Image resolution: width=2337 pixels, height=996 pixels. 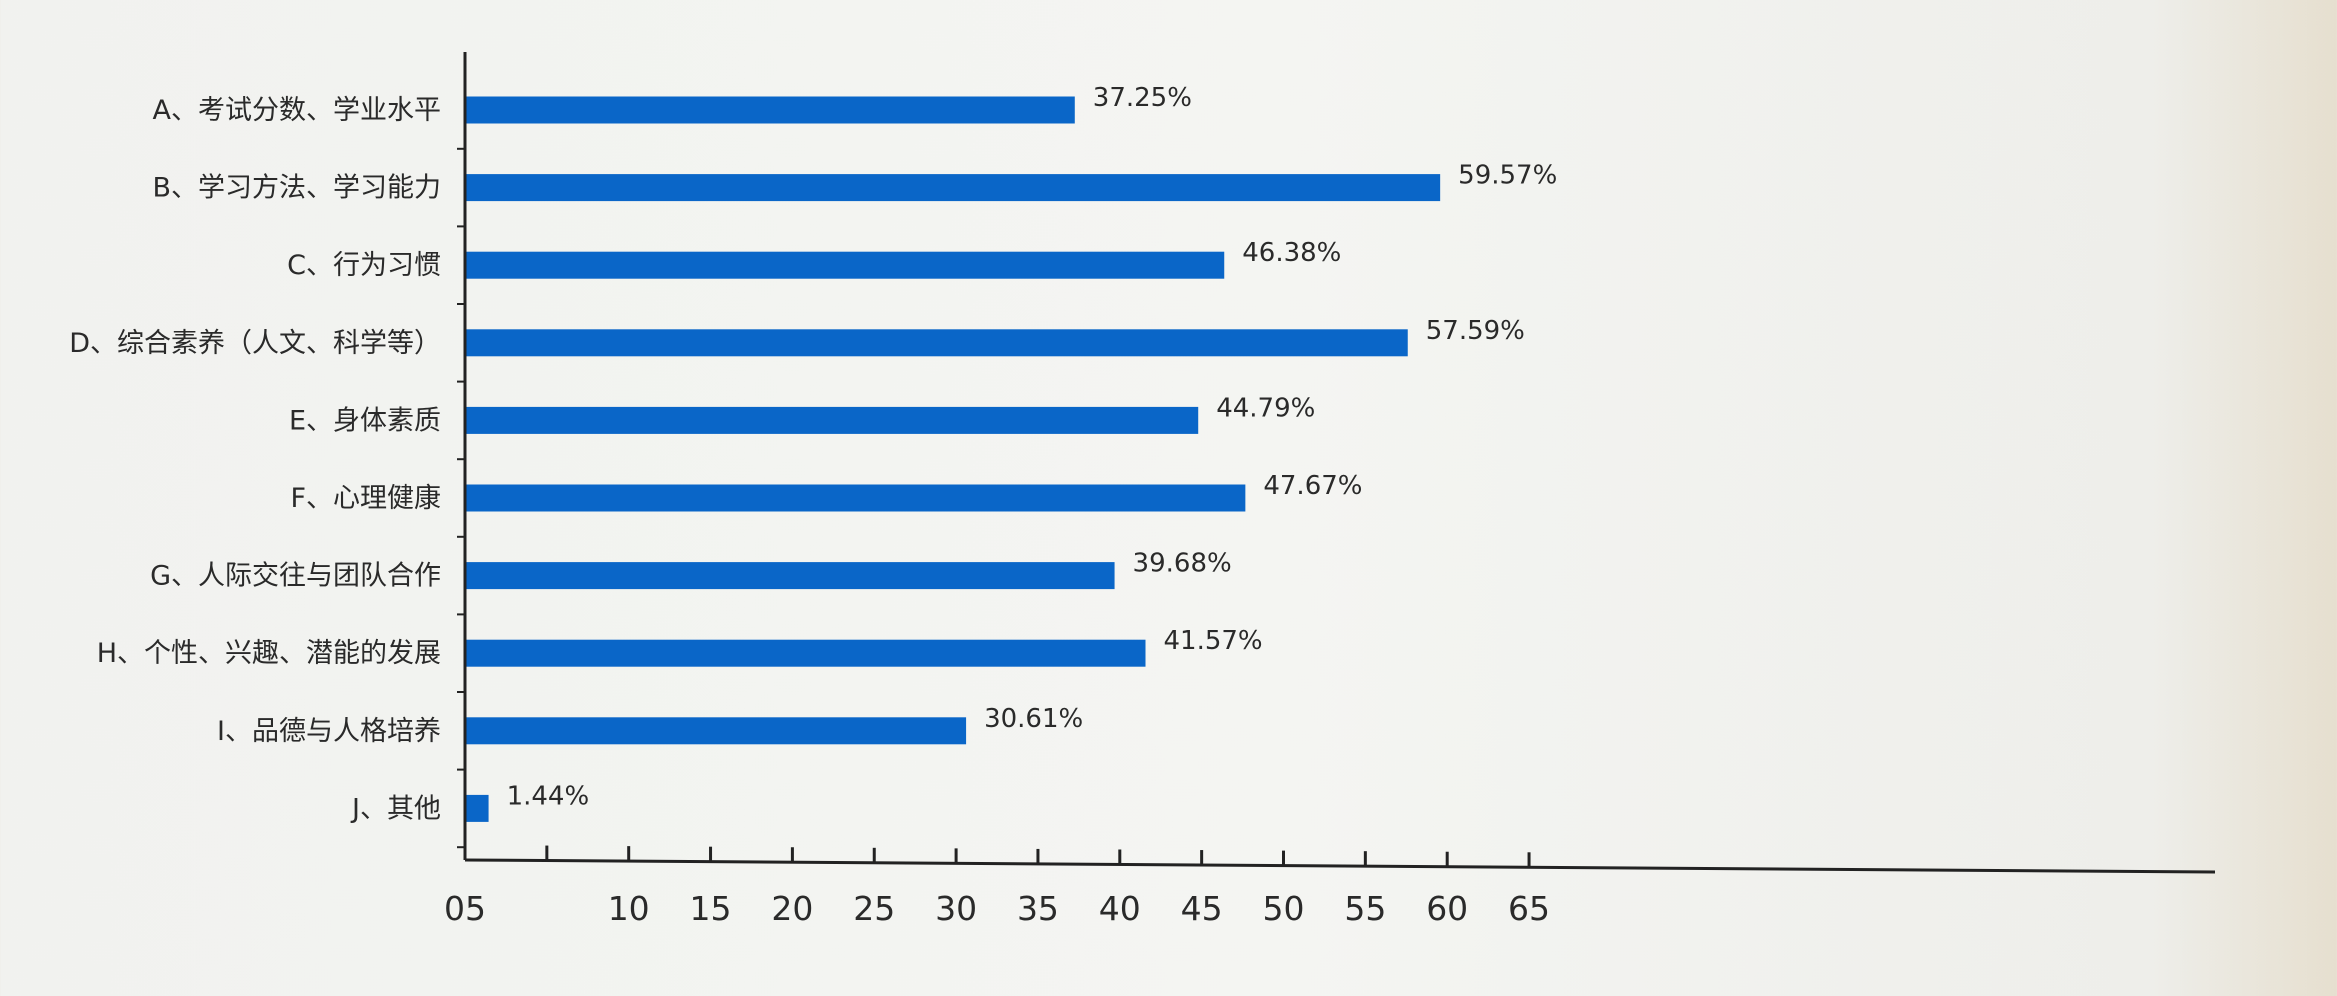 What do you see at coordinates (295, 576) in the screenshot?
I see `category-label: G、人际交往与团队合作` at bounding box center [295, 576].